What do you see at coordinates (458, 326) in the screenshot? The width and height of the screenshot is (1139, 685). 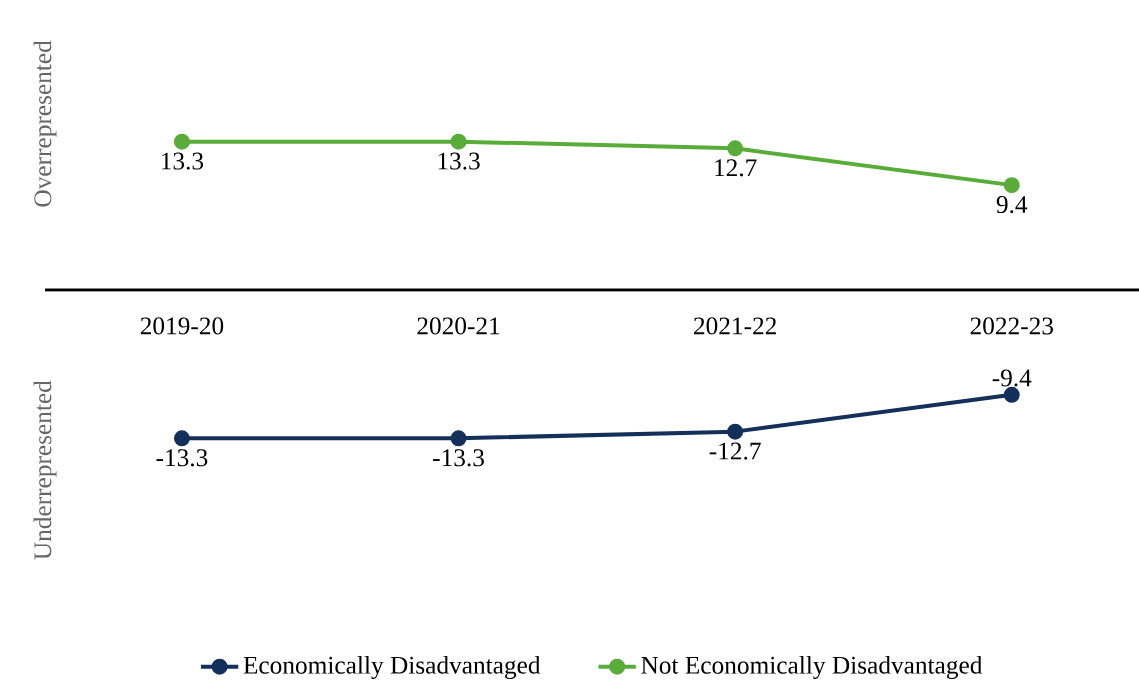 I see `x-tick-label: 2020-21` at bounding box center [458, 326].